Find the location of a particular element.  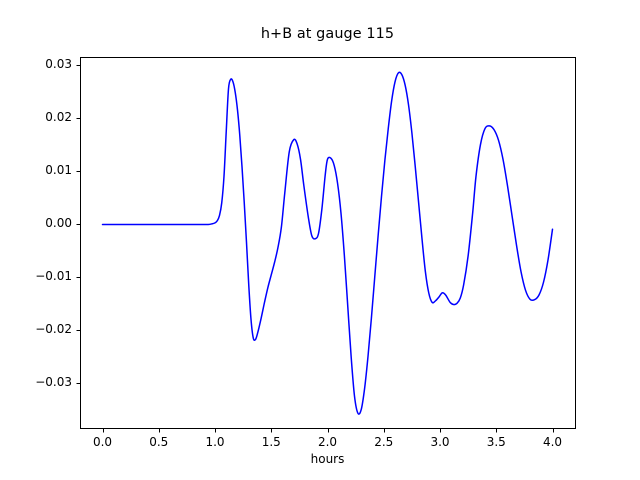

x-tick-label-6: 3.0 is located at coordinates (440, 442).